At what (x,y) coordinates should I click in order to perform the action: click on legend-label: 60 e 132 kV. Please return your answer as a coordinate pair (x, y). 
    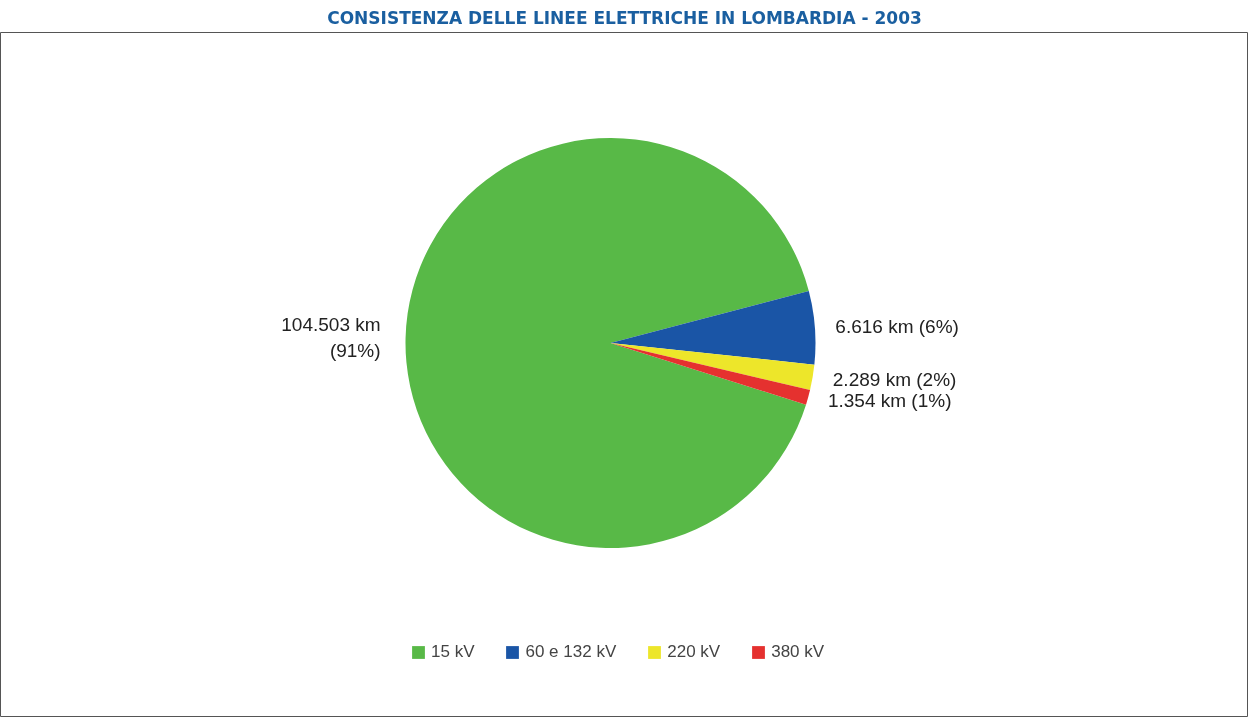
    Looking at the image, I should click on (571, 652).